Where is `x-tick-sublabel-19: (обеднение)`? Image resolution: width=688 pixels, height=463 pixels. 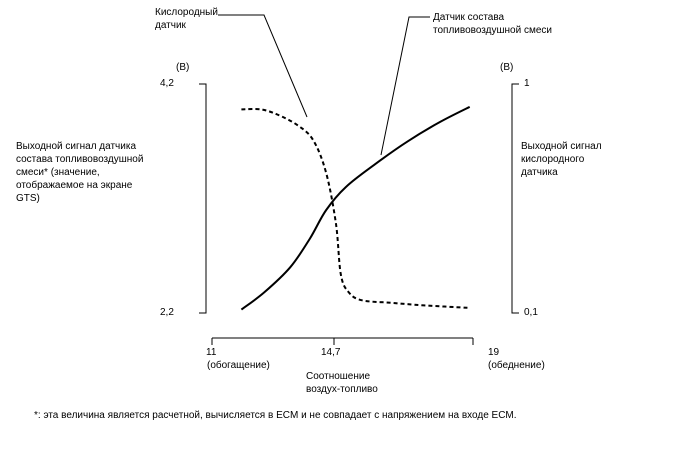 x-tick-sublabel-19: (обеднение) is located at coordinates (516, 365).